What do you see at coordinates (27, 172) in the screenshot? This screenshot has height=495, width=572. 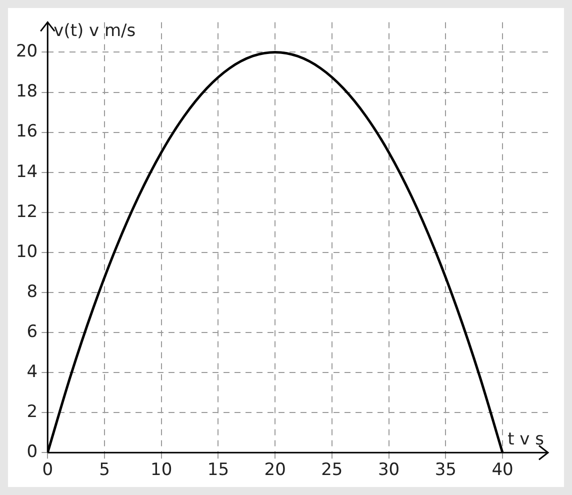 I see `y-tick-label: 14` at bounding box center [27, 172].